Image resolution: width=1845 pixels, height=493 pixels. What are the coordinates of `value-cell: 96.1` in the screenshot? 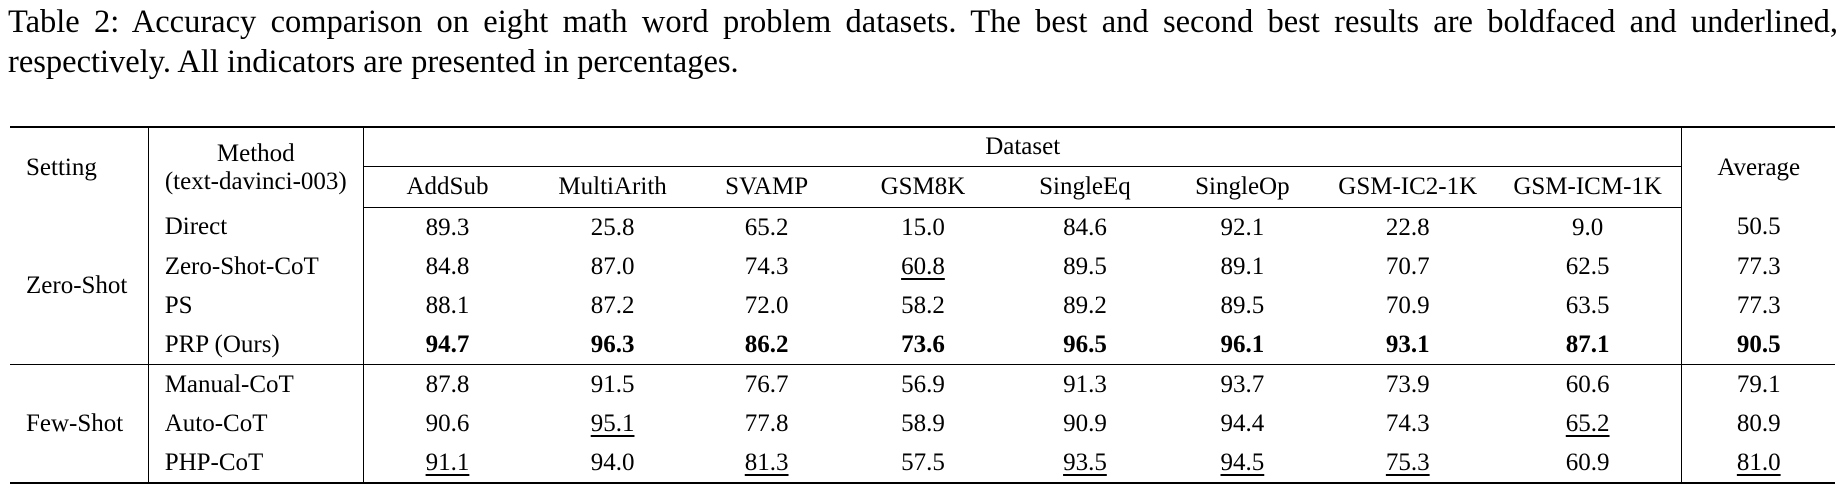 It's located at (1242, 345).